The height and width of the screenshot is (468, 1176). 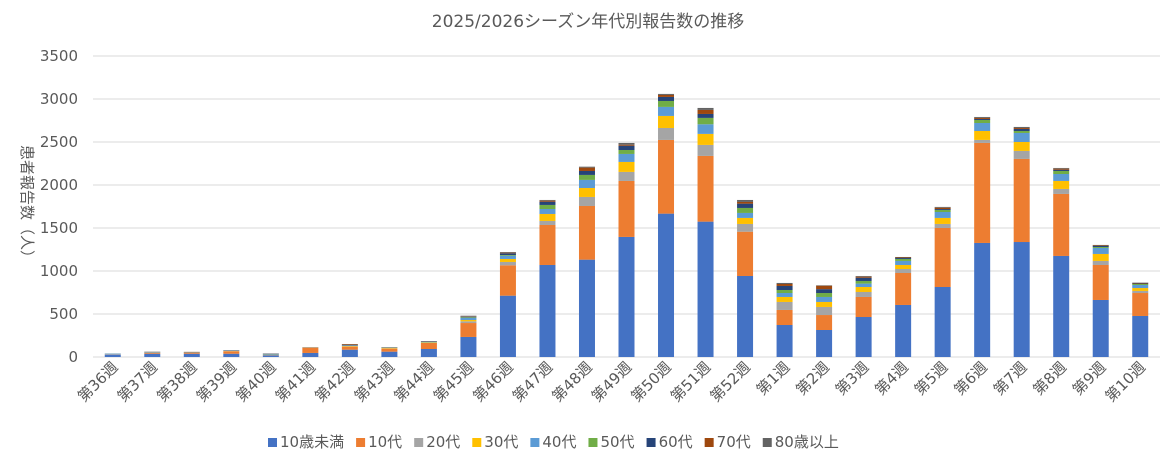 What do you see at coordinates (492, 381) in the screenshot?
I see `x-tick-label: 第46週` at bounding box center [492, 381].